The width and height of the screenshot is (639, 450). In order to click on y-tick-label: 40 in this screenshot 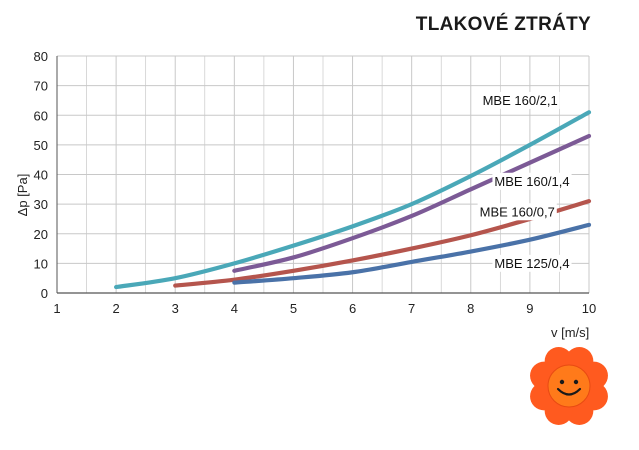, I will do `click(41, 175)`.